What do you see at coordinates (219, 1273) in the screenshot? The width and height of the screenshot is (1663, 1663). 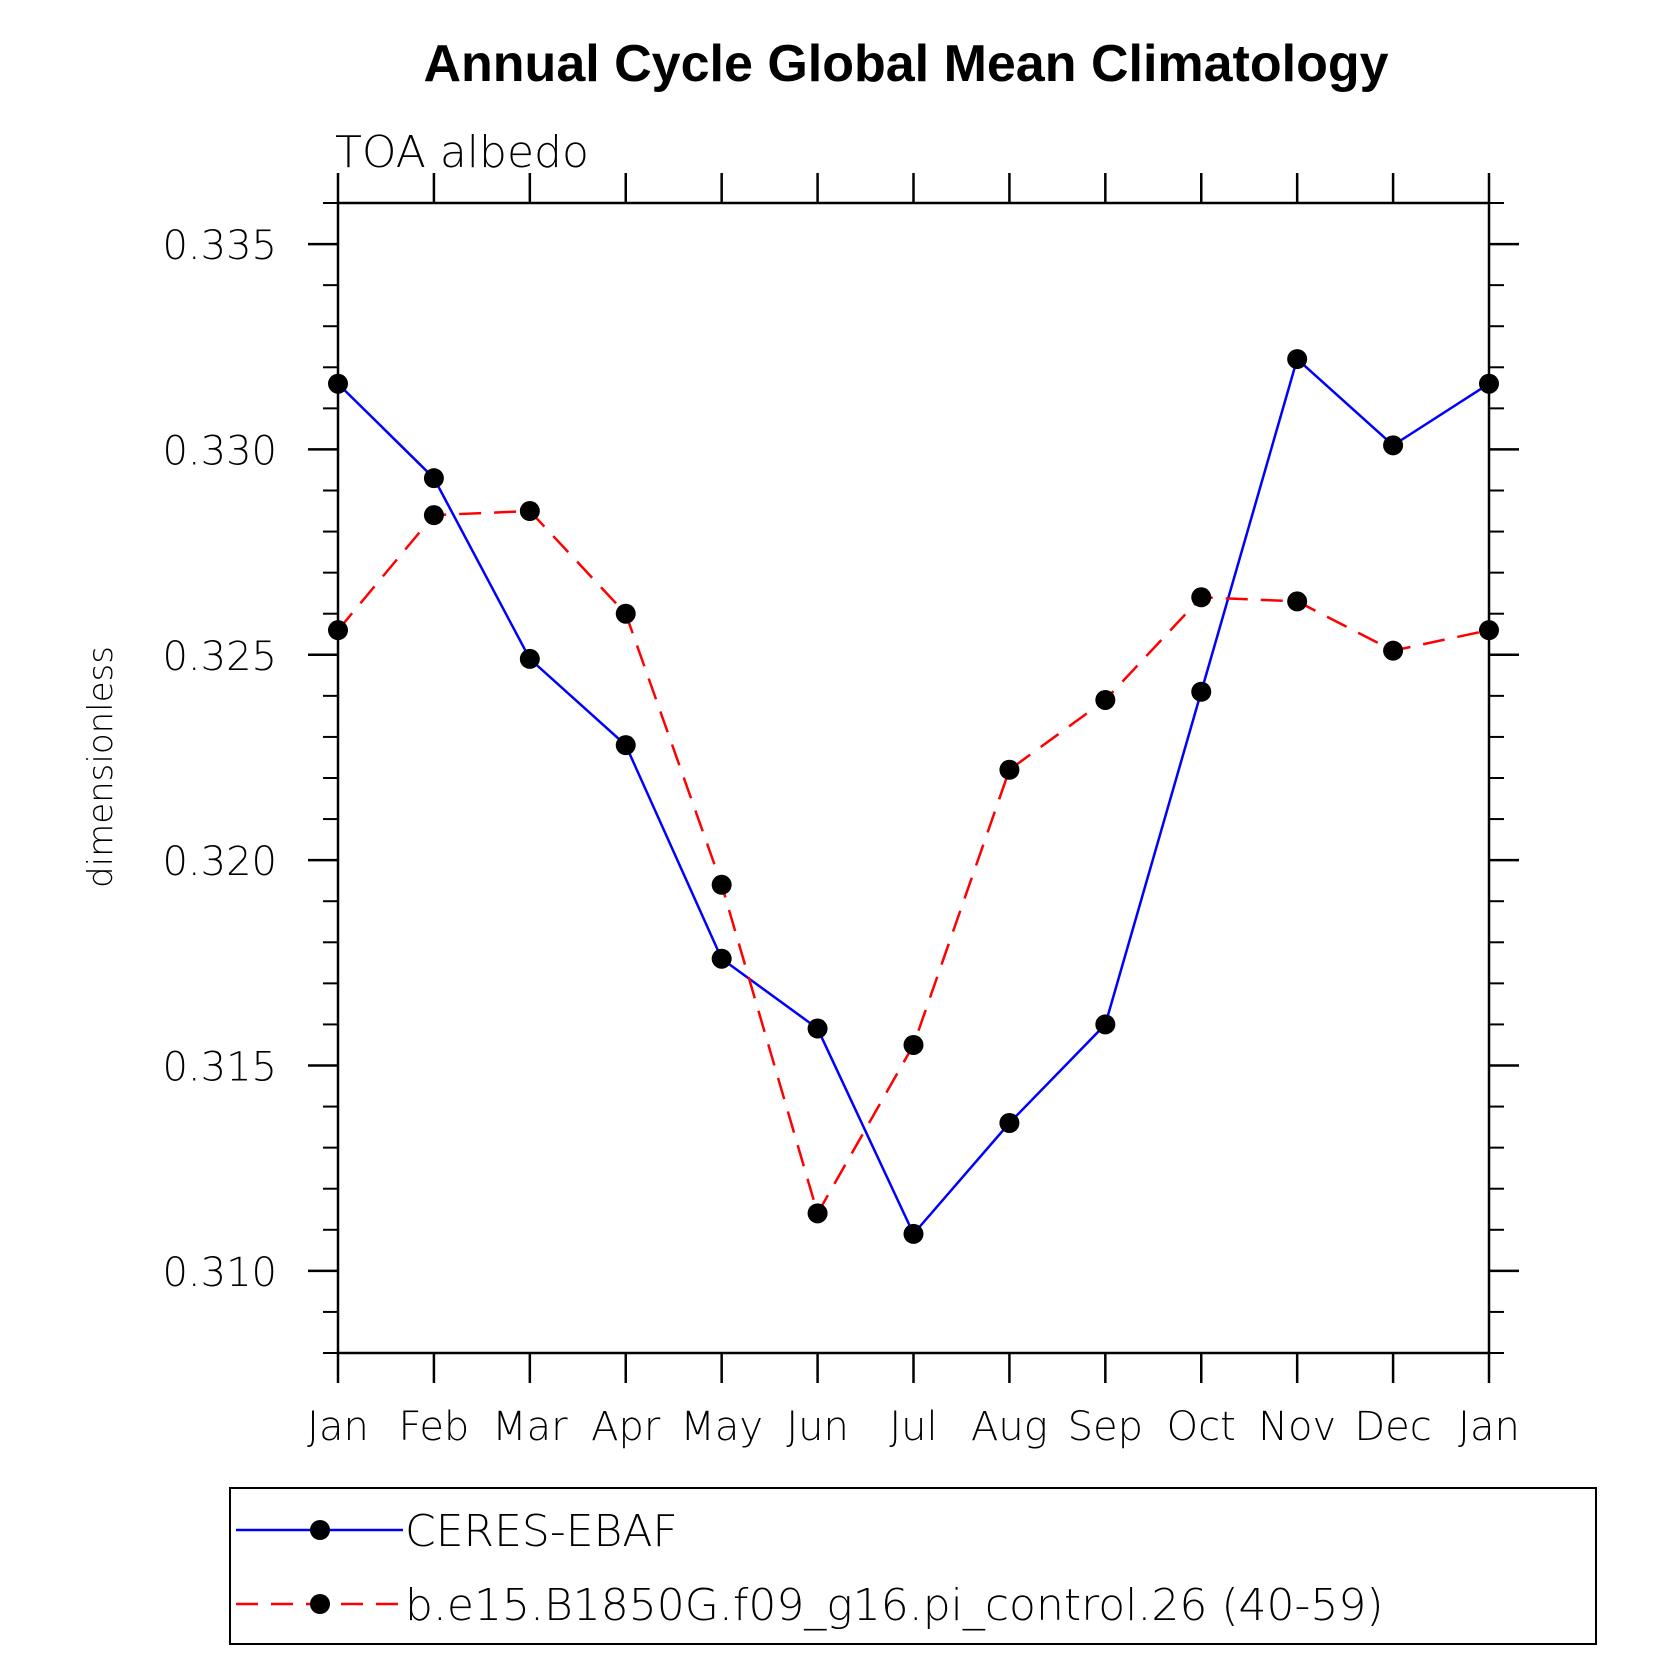 I see `y-tick-label: 0.310` at bounding box center [219, 1273].